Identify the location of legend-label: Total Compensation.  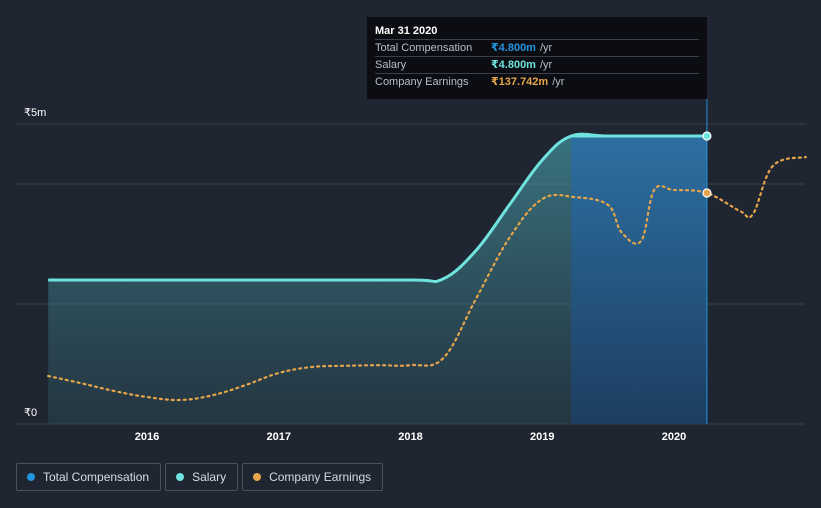
(96, 477).